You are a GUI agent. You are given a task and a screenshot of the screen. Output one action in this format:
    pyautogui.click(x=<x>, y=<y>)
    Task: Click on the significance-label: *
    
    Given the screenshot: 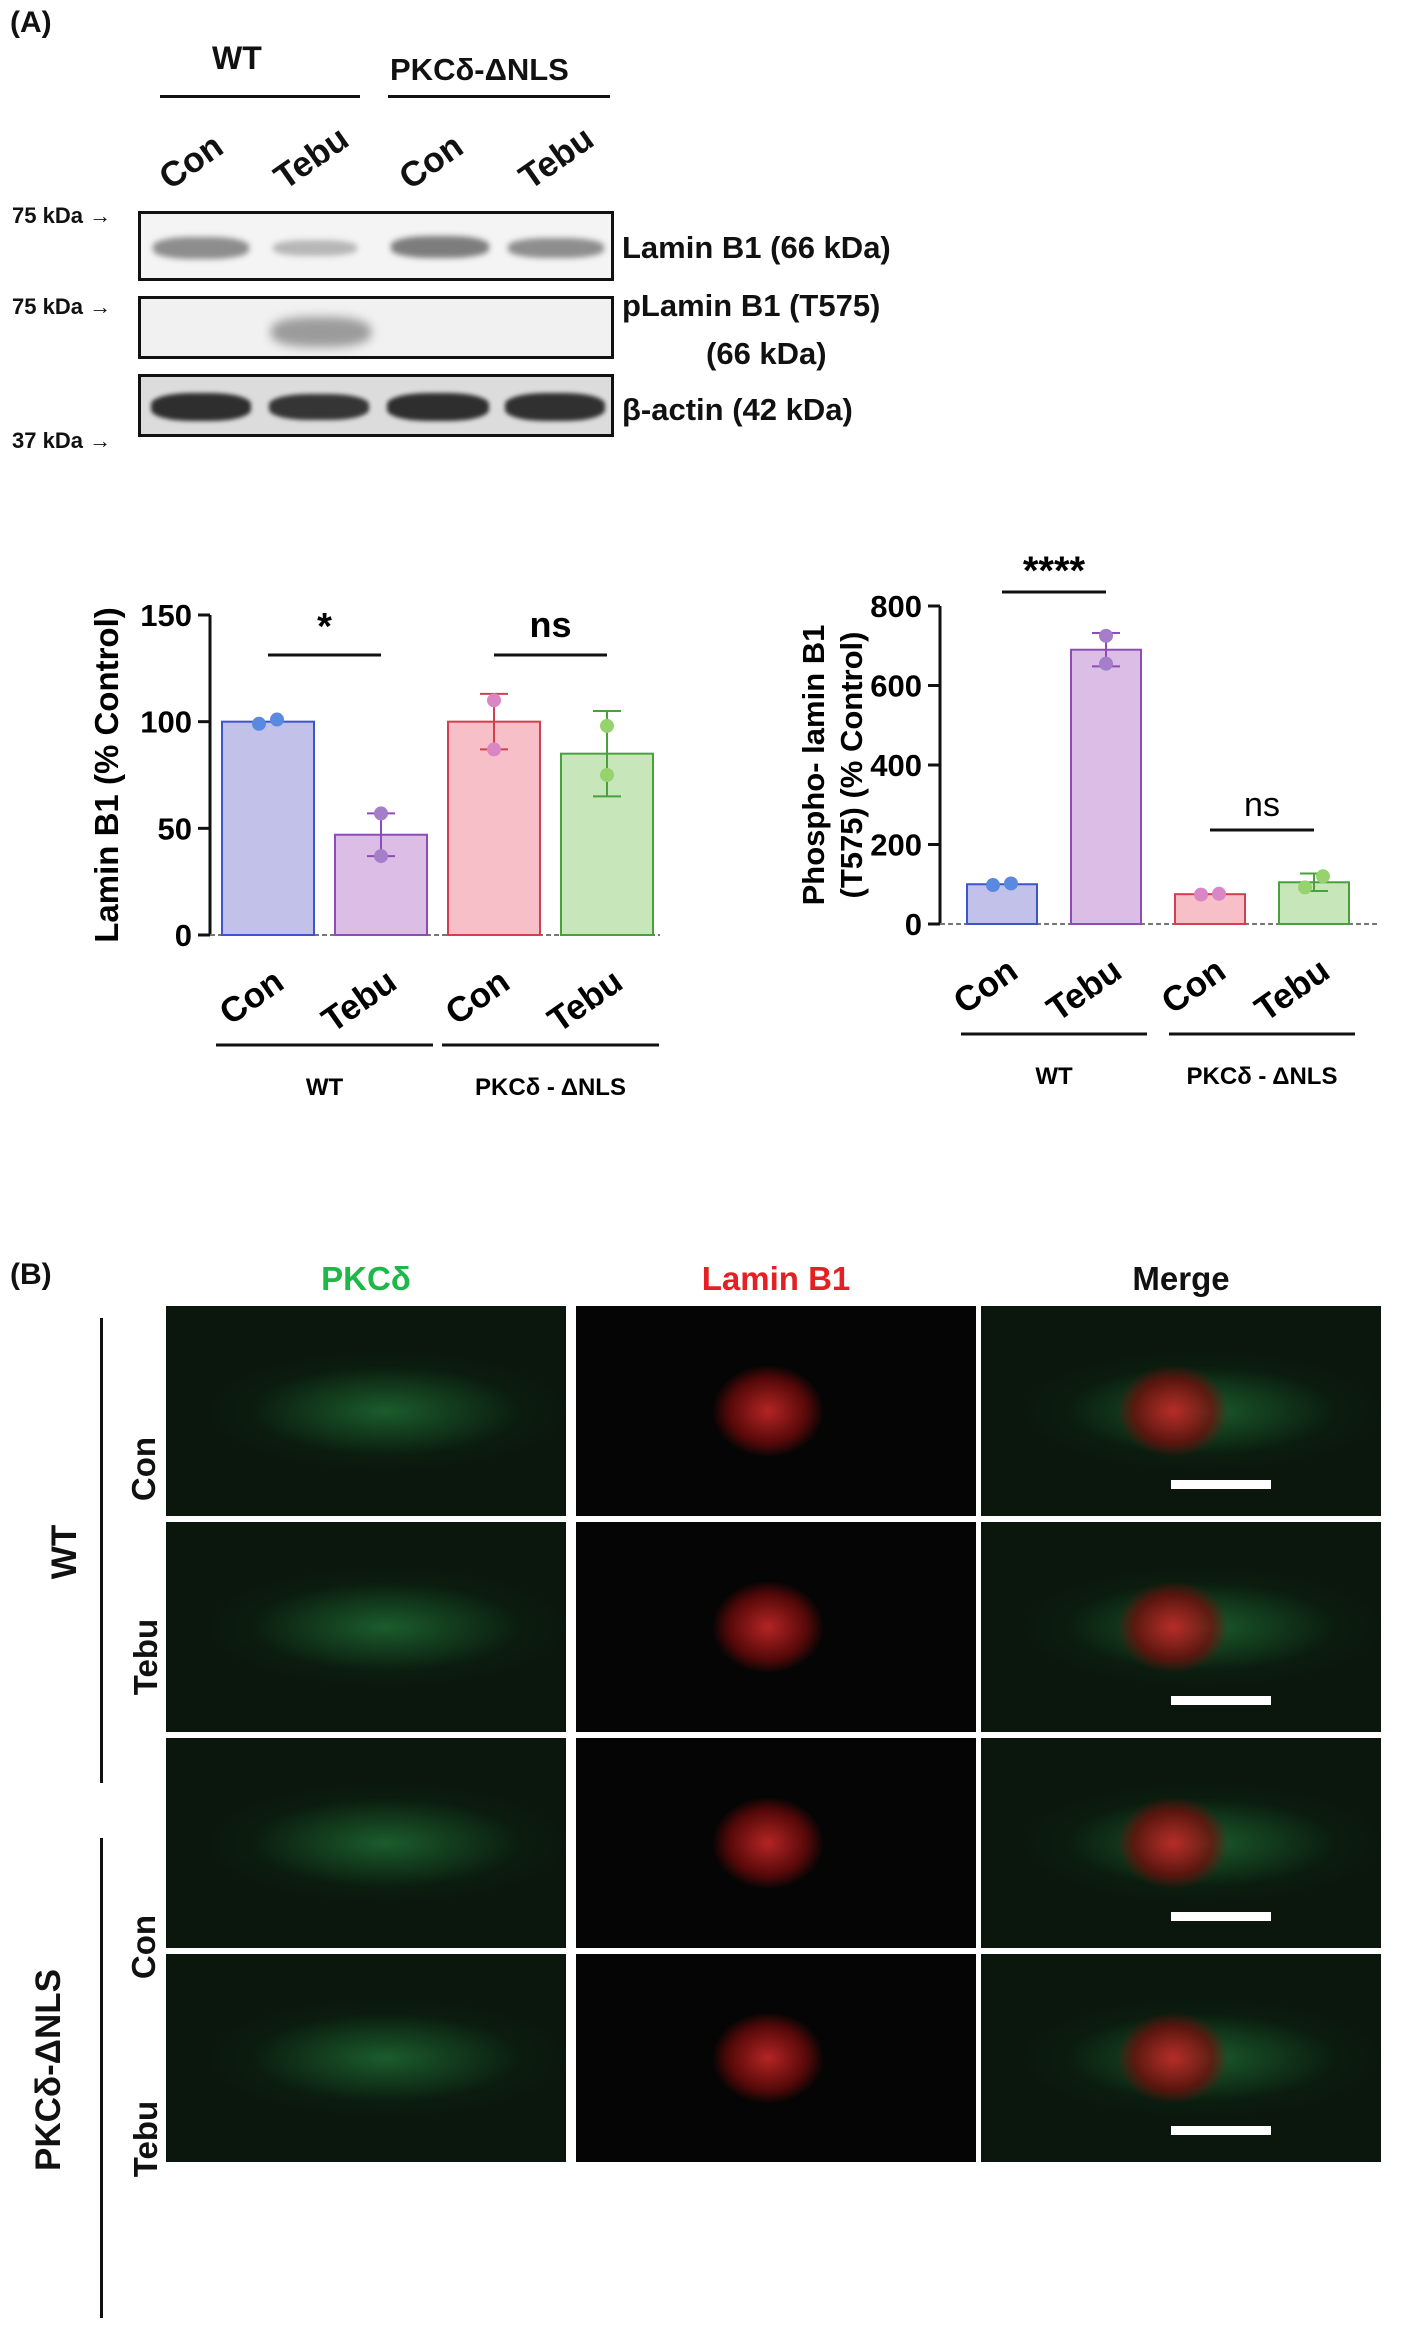 What is the action you would take?
    pyautogui.click(x=324, y=627)
    